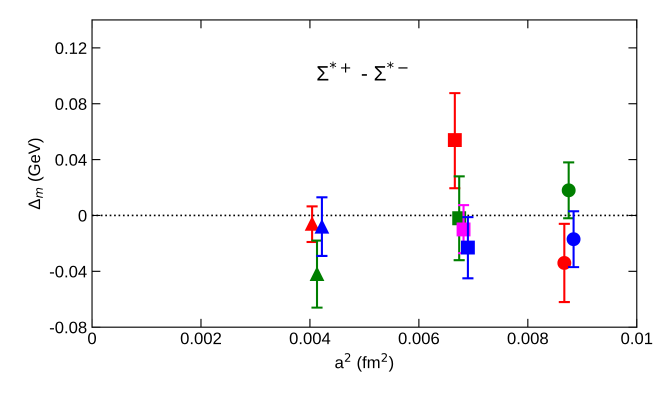 The width and height of the screenshot is (664, 399). I want to click on y-tick-label: 0, so click(82, 216).